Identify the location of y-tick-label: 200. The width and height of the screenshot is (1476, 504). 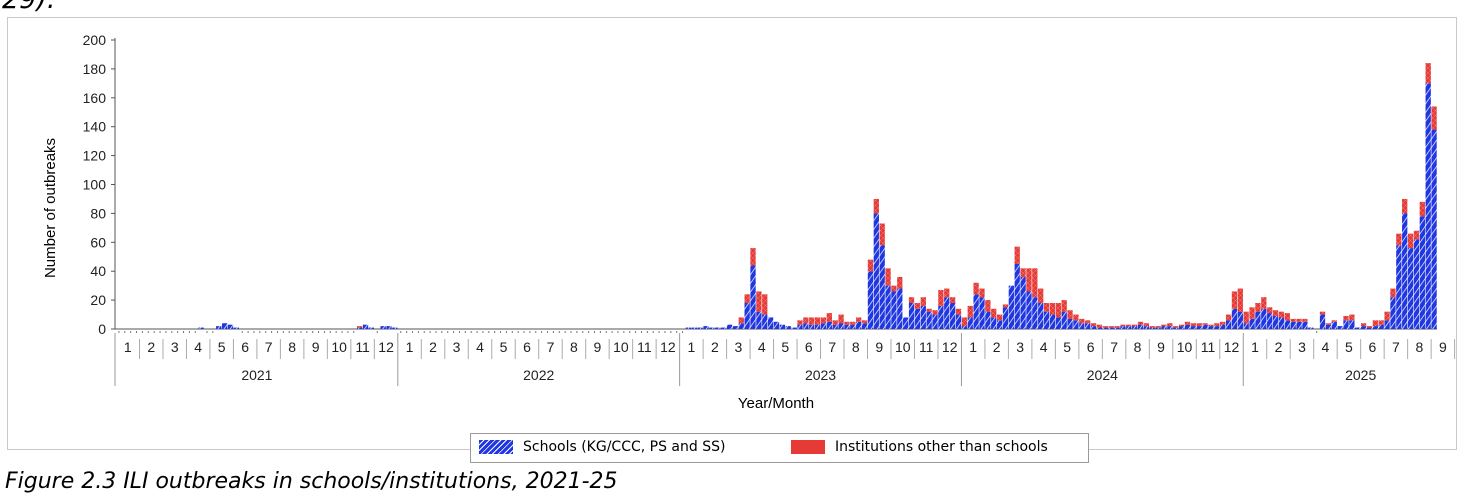
(95, 40).